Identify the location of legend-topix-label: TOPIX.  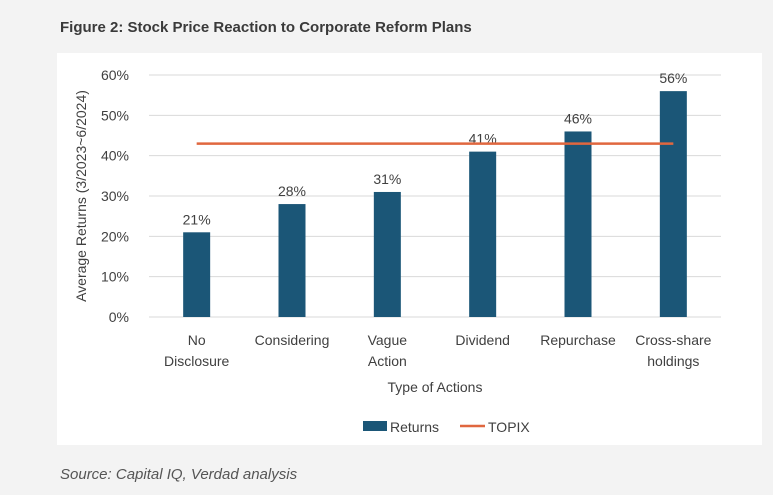
(509, 427).